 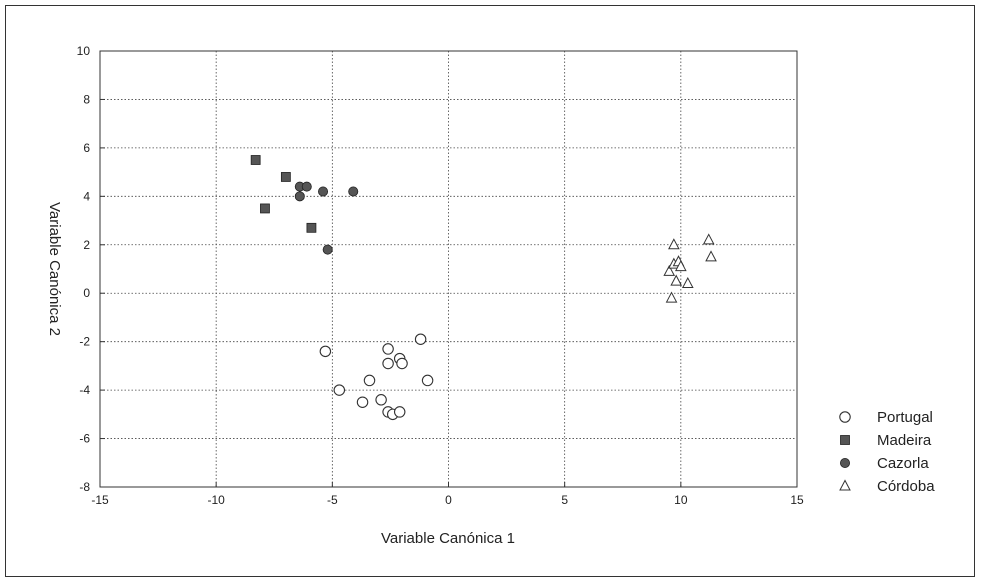 What do you see at coordinates (84, 342) in the screenshot?
I see `y-tick-label: -2` at bounding box center [84, 342].